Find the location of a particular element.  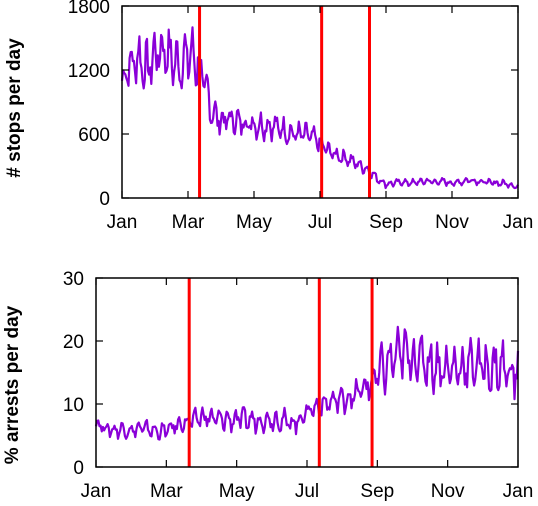

stops-y-tick-label: 1800 is located at coordinates (89, 9).